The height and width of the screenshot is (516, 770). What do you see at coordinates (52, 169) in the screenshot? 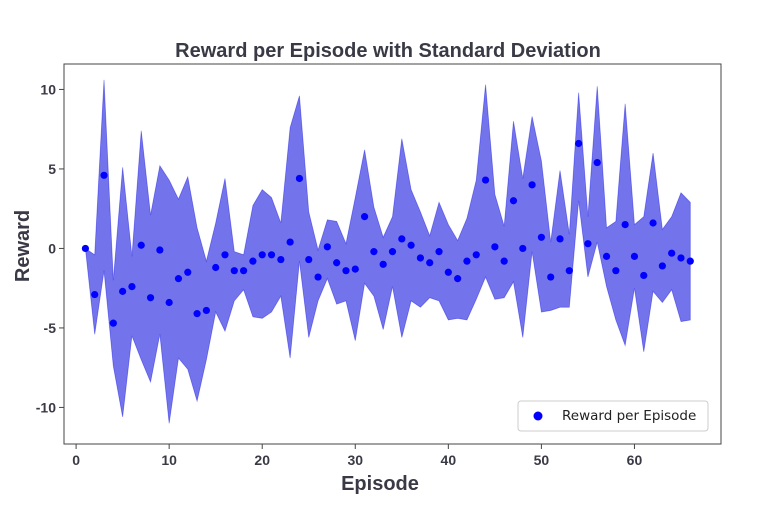
I see `y-tick-label: 5` at bounding box center [52, 169].